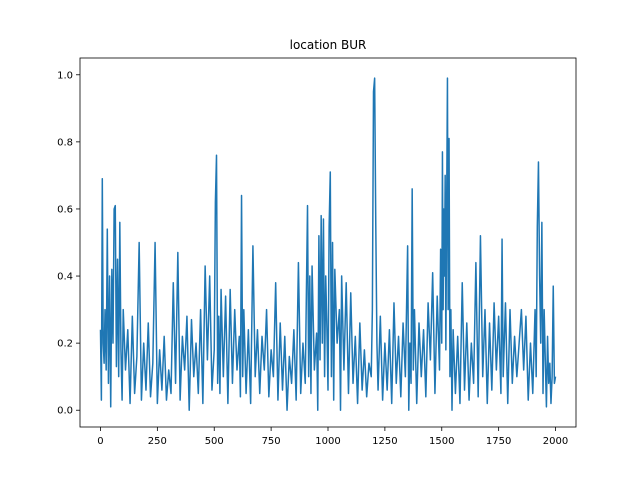 The image size is (640, 480). Describe the element at coordinates (65, 209) in the screenshot. I see `y-tick-label: 0.6` at that location.